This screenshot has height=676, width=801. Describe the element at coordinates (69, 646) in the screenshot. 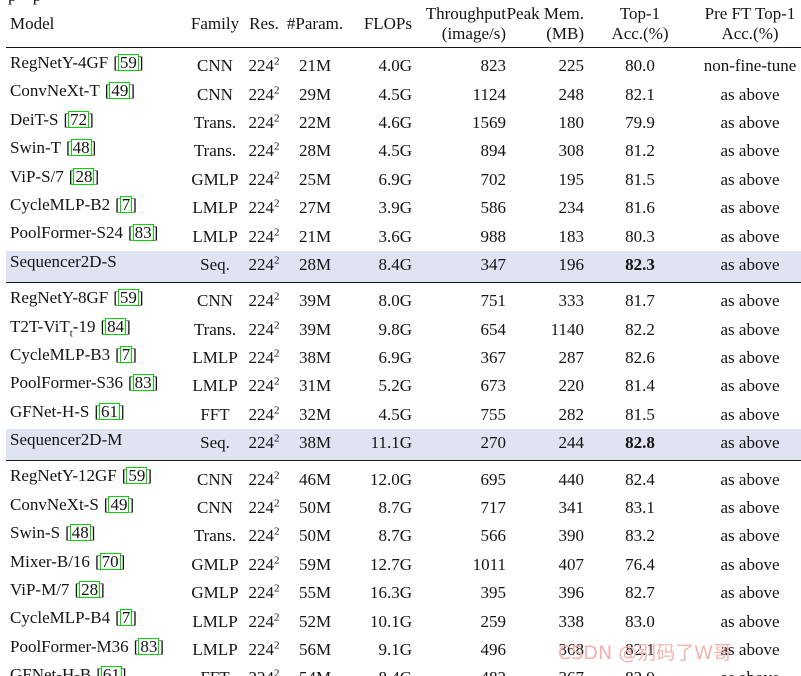

I see `model-name: PoolFormer-M36` at that location.